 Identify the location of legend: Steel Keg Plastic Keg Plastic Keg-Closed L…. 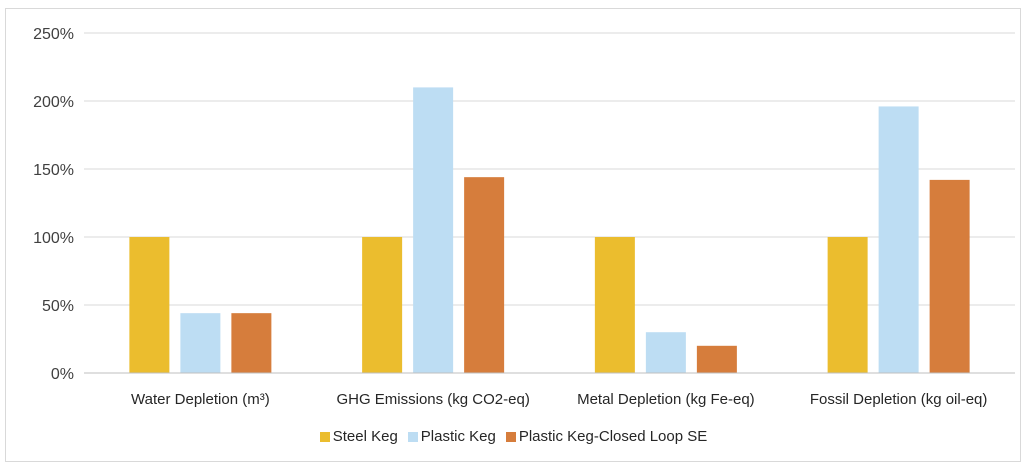
(513, 436).